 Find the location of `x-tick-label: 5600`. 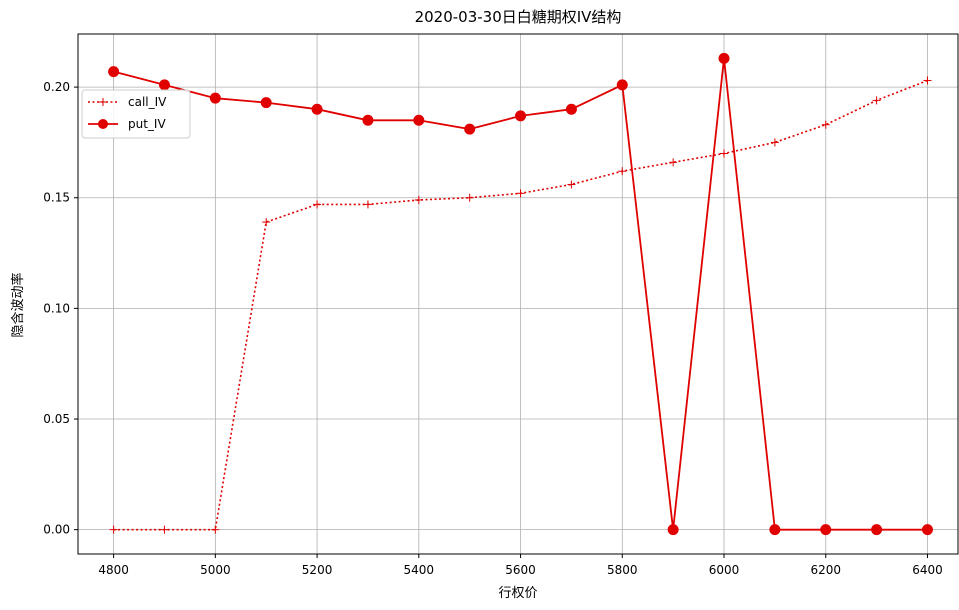

x-tick-label: 5600 is located at coordinates (520, 570).